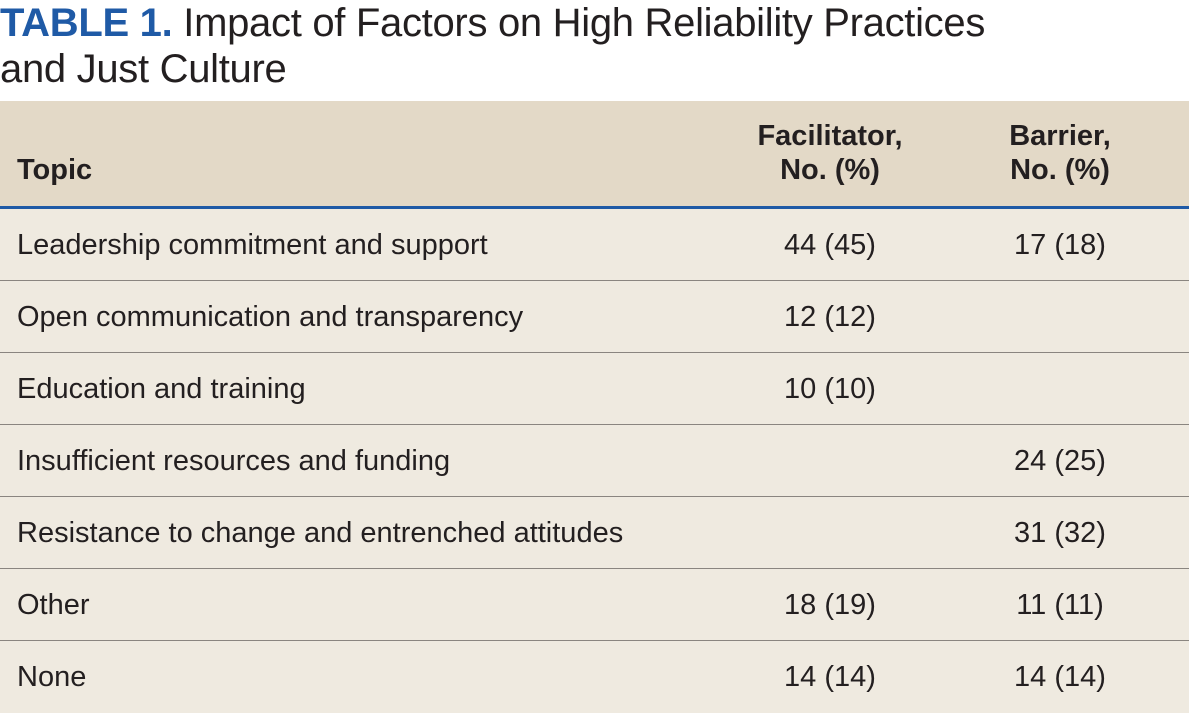 Image resolution: width=1189 pixels, height=713 pixels. Describe the element at coordinates (830, 136) in the screenshot. I see `header-facilitator-line1: Facilitator,` at that location.